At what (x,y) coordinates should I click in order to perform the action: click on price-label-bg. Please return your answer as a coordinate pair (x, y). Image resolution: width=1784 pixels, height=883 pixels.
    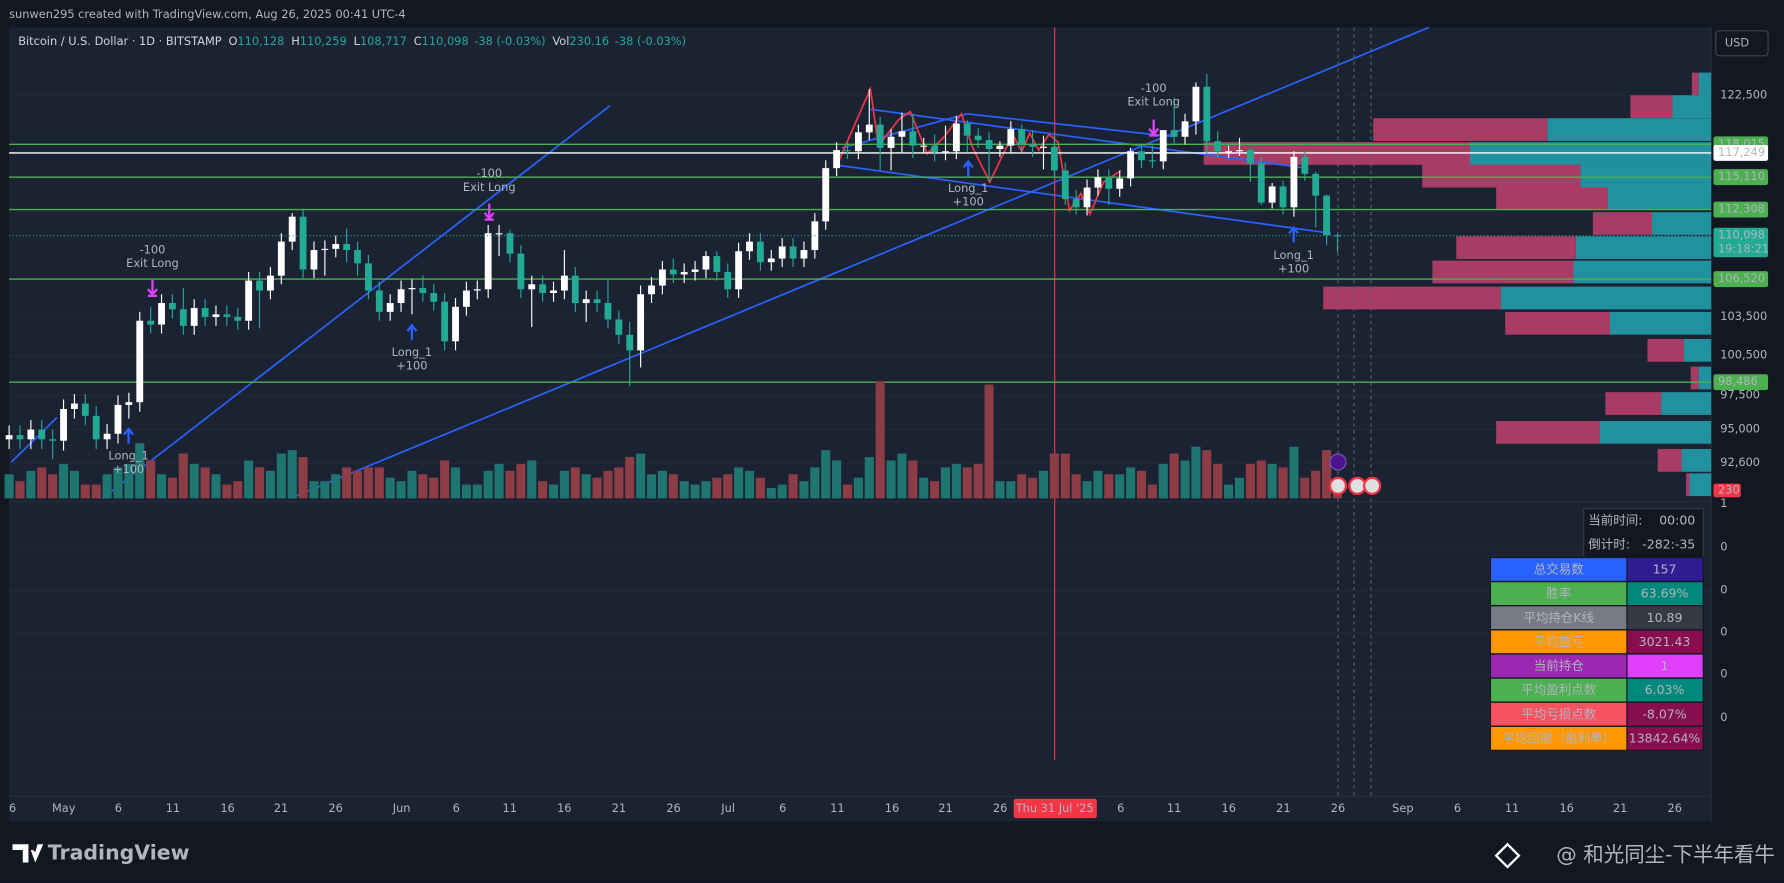
    Looking at the image, I should click on (1741, 177).